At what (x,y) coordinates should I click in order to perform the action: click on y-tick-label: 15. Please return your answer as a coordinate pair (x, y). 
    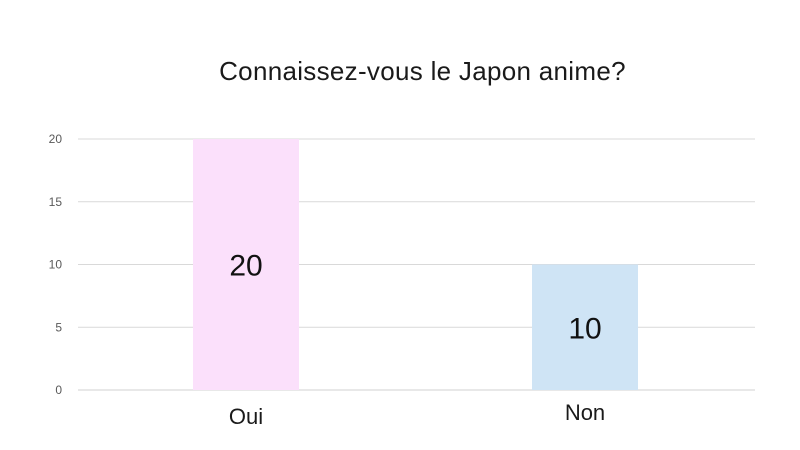
    Looking at the image, I should click on (56, 202).